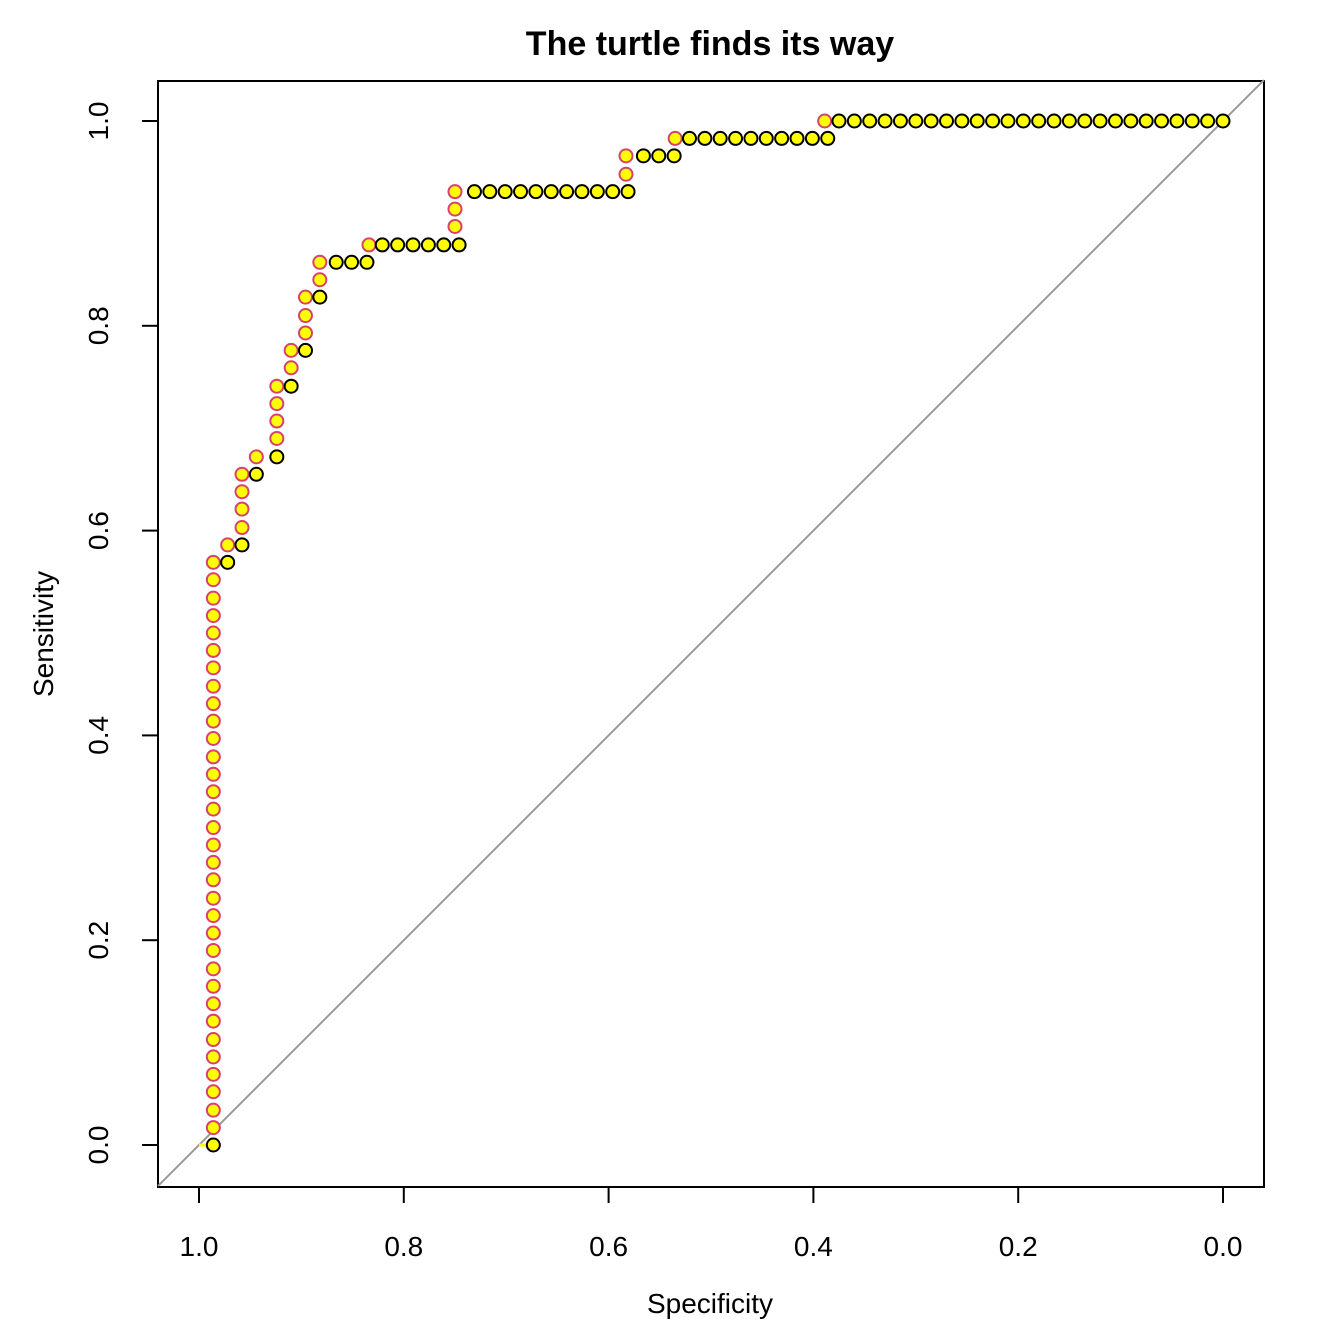 This screenshot has width=1344, height=1344. Describe the element at coordinates (710, 44) in the screenshot. I see `chart-title: The turtle finds its way` at that location.